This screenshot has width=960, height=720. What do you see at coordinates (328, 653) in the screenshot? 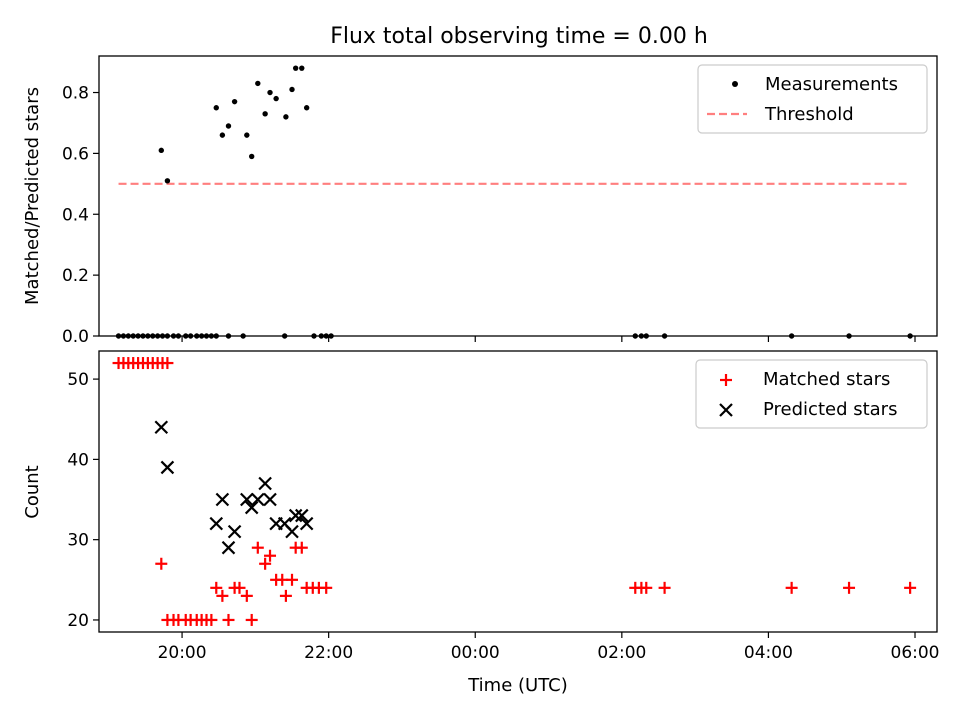
I see `x-tick-label: 22:00` at bounding box center [328, 653].